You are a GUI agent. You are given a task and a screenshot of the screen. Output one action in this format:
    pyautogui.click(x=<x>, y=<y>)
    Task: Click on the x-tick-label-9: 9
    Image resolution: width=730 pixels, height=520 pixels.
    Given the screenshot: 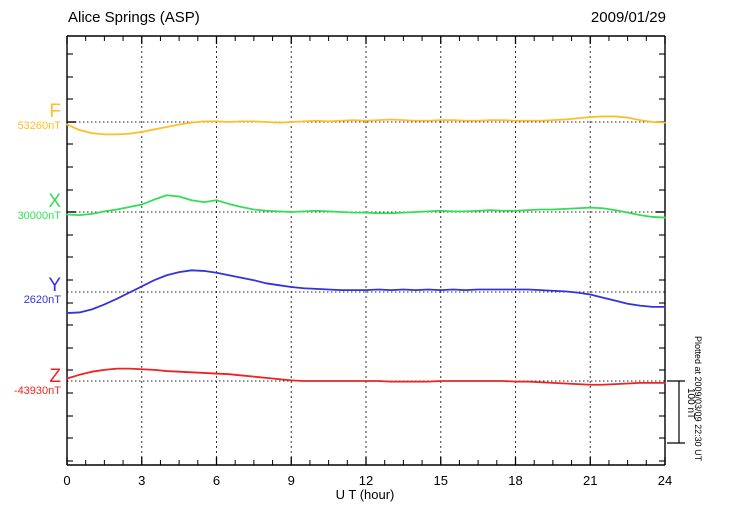 What is the action you would take?
    pyautogui.click(x=291, y=480)
    